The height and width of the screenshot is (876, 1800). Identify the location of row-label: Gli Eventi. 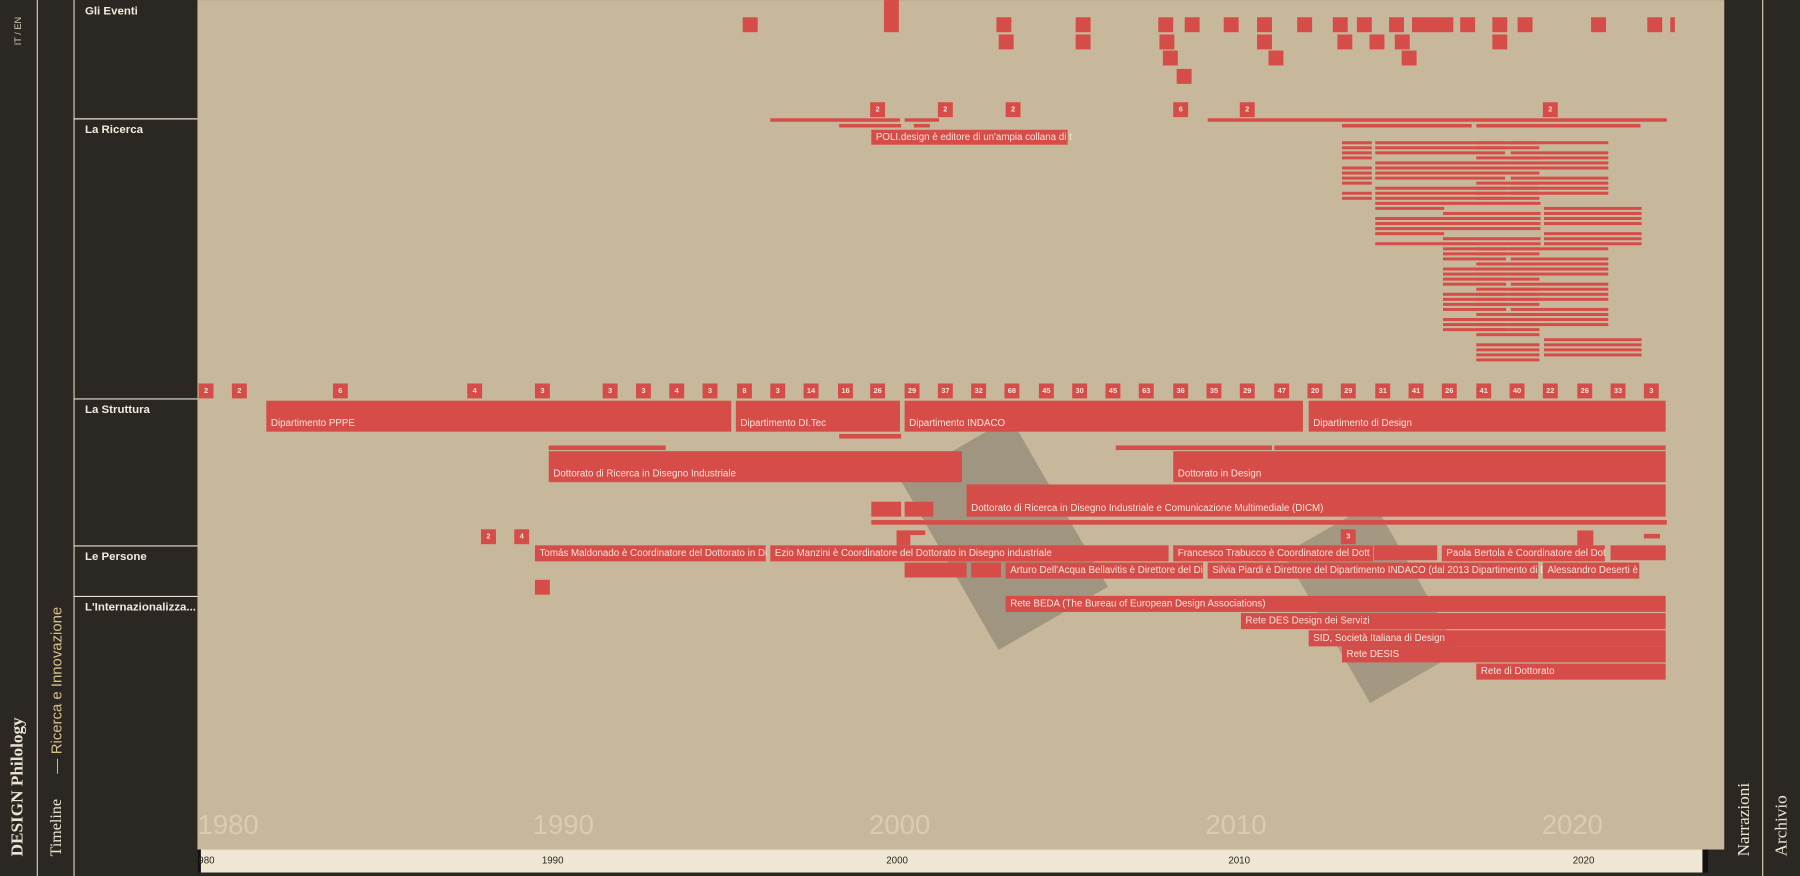
(111, 12).